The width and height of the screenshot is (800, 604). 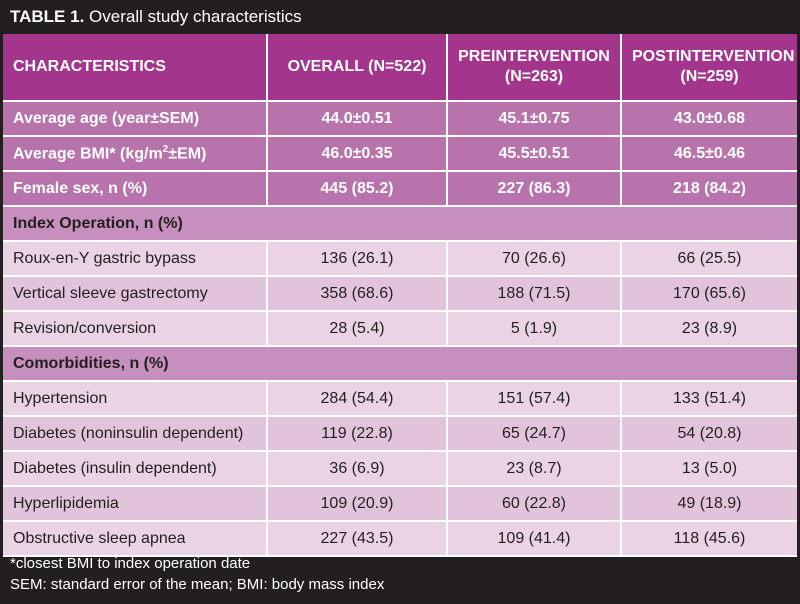 I want to click on cell-pre: 151 (57.4), so click(x=535, y=399).